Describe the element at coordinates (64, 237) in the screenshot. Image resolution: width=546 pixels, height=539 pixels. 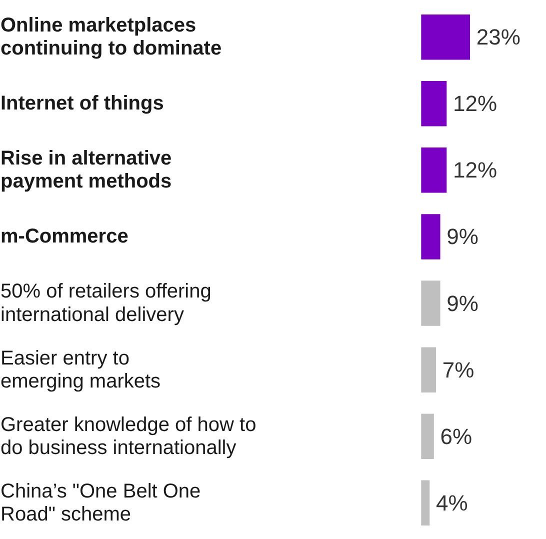
I see `y-tick-label: m-Commerce` at that location.